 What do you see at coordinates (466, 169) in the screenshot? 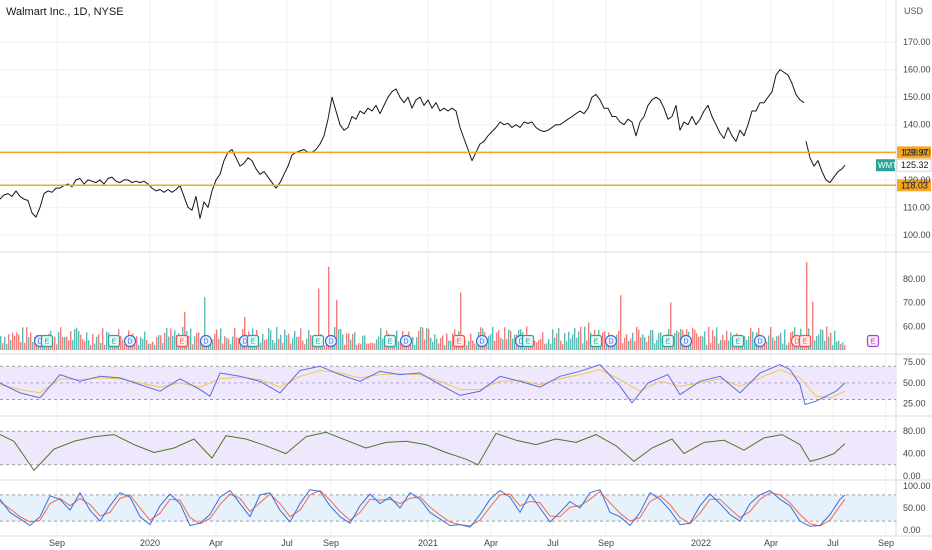
I see `horizontal-levels: 129.97 118.03 WMT 125.32` at bounding box center [466, 169].